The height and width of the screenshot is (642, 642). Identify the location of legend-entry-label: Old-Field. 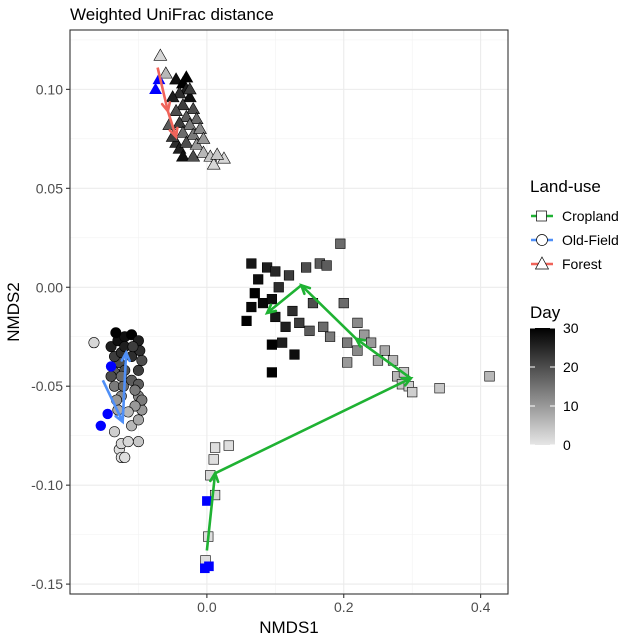
(590, 240).